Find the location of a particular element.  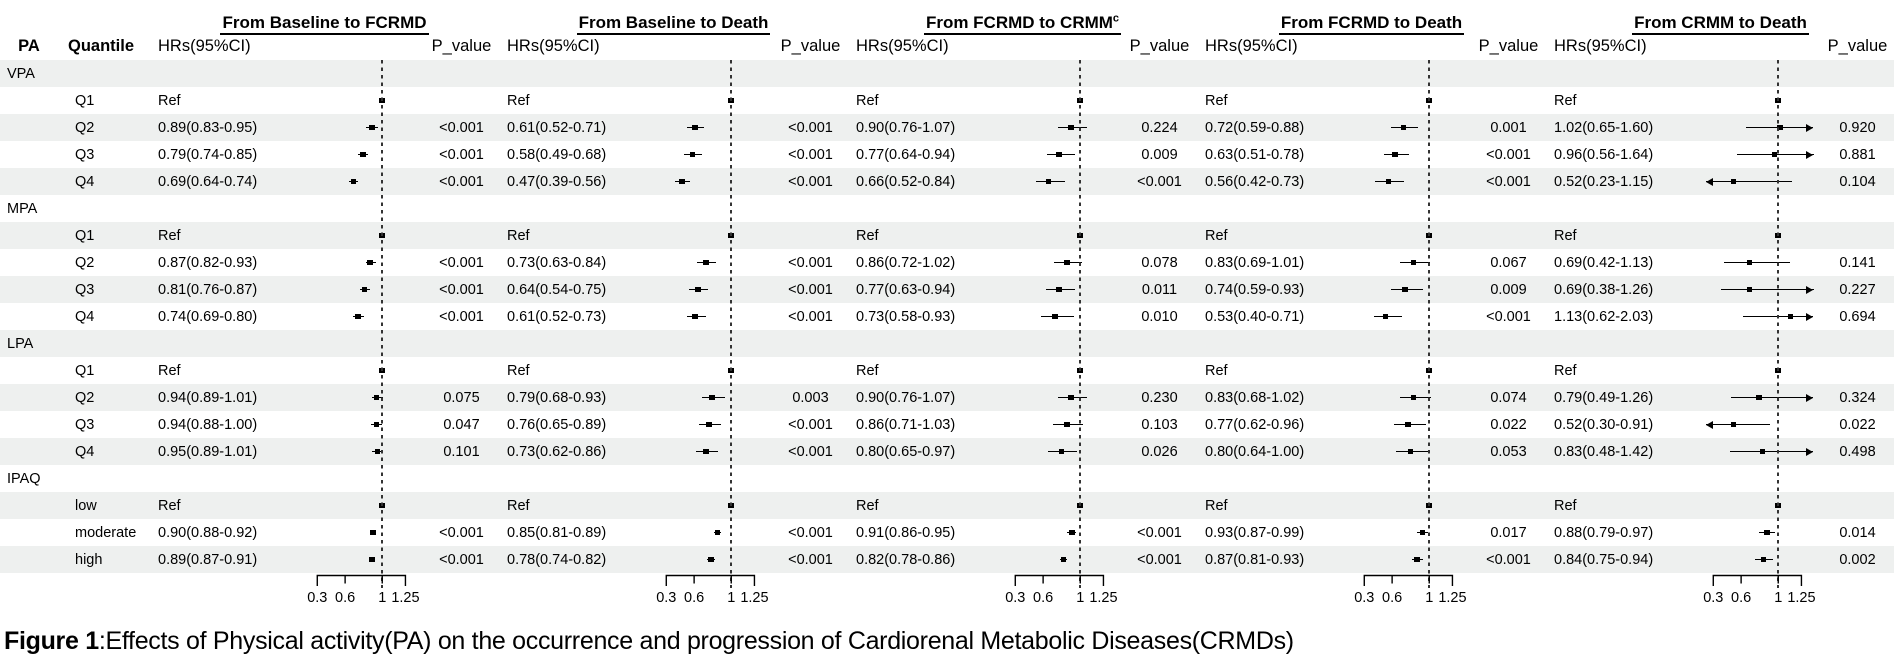

hr-value: 0.89(0.83-0.95) is located at coordinates (208, 127).